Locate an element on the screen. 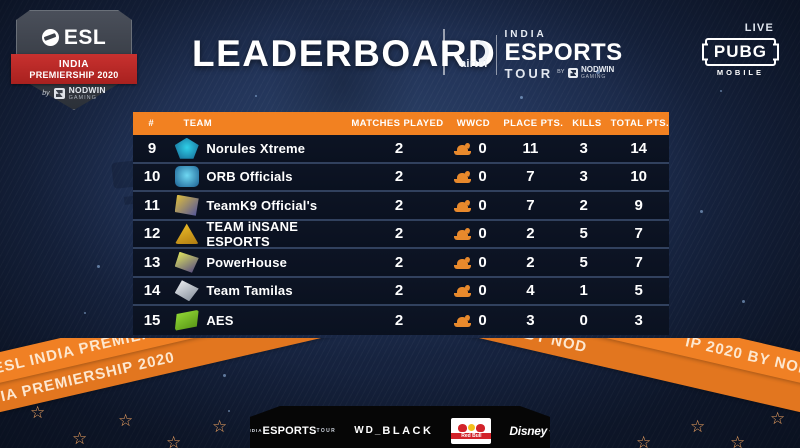 This screenshot has width=800, height=448. table-row: 9 Norules Xtreme 2 0 11 3 14 is located at coordinates (401, 149).